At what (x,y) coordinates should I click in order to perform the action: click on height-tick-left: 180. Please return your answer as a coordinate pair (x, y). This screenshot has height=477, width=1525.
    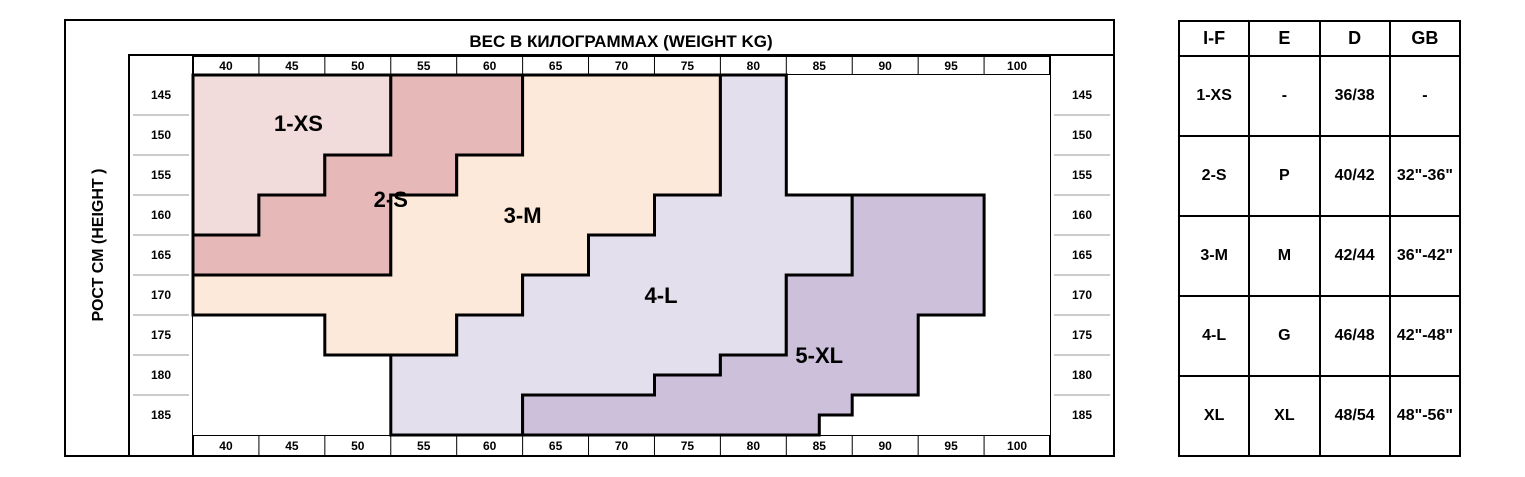
    Looking at the image, I should click on (161, 375).